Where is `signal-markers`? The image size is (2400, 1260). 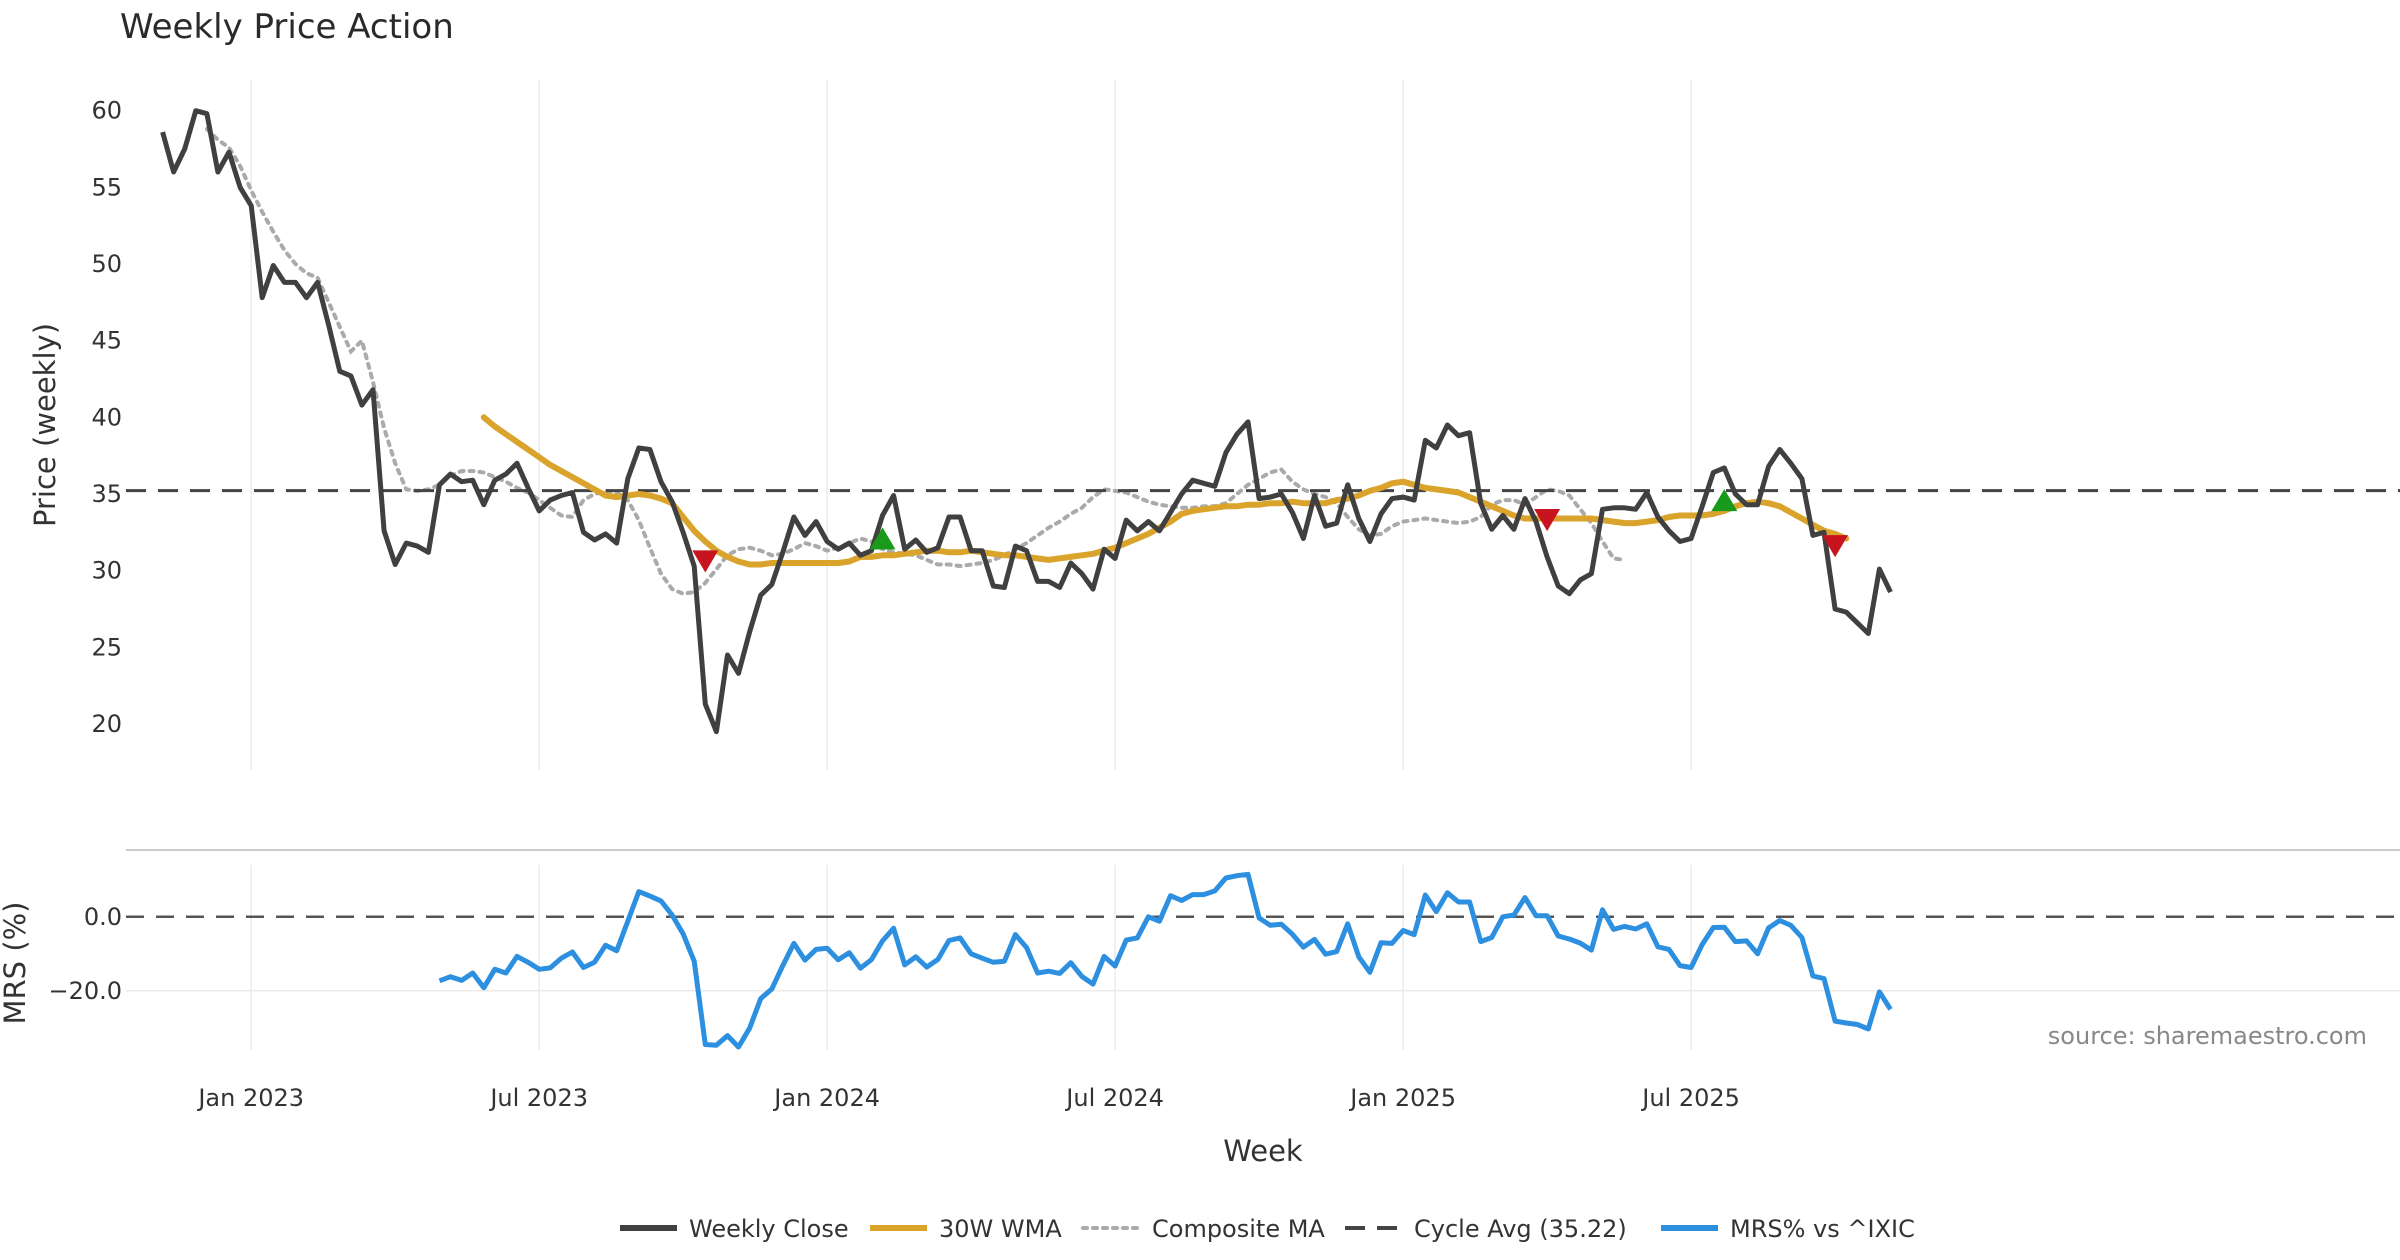
signal-markers is located at coordinates (1270, 531).